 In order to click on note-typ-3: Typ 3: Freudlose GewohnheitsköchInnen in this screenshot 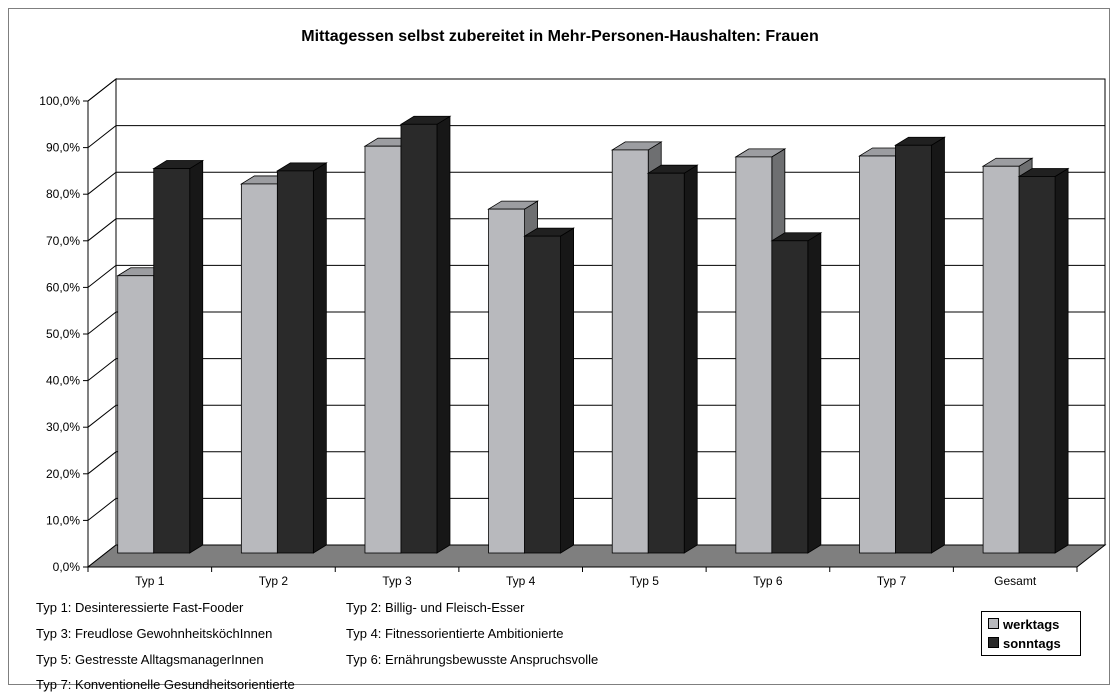, I will do `click(154, 633)`.